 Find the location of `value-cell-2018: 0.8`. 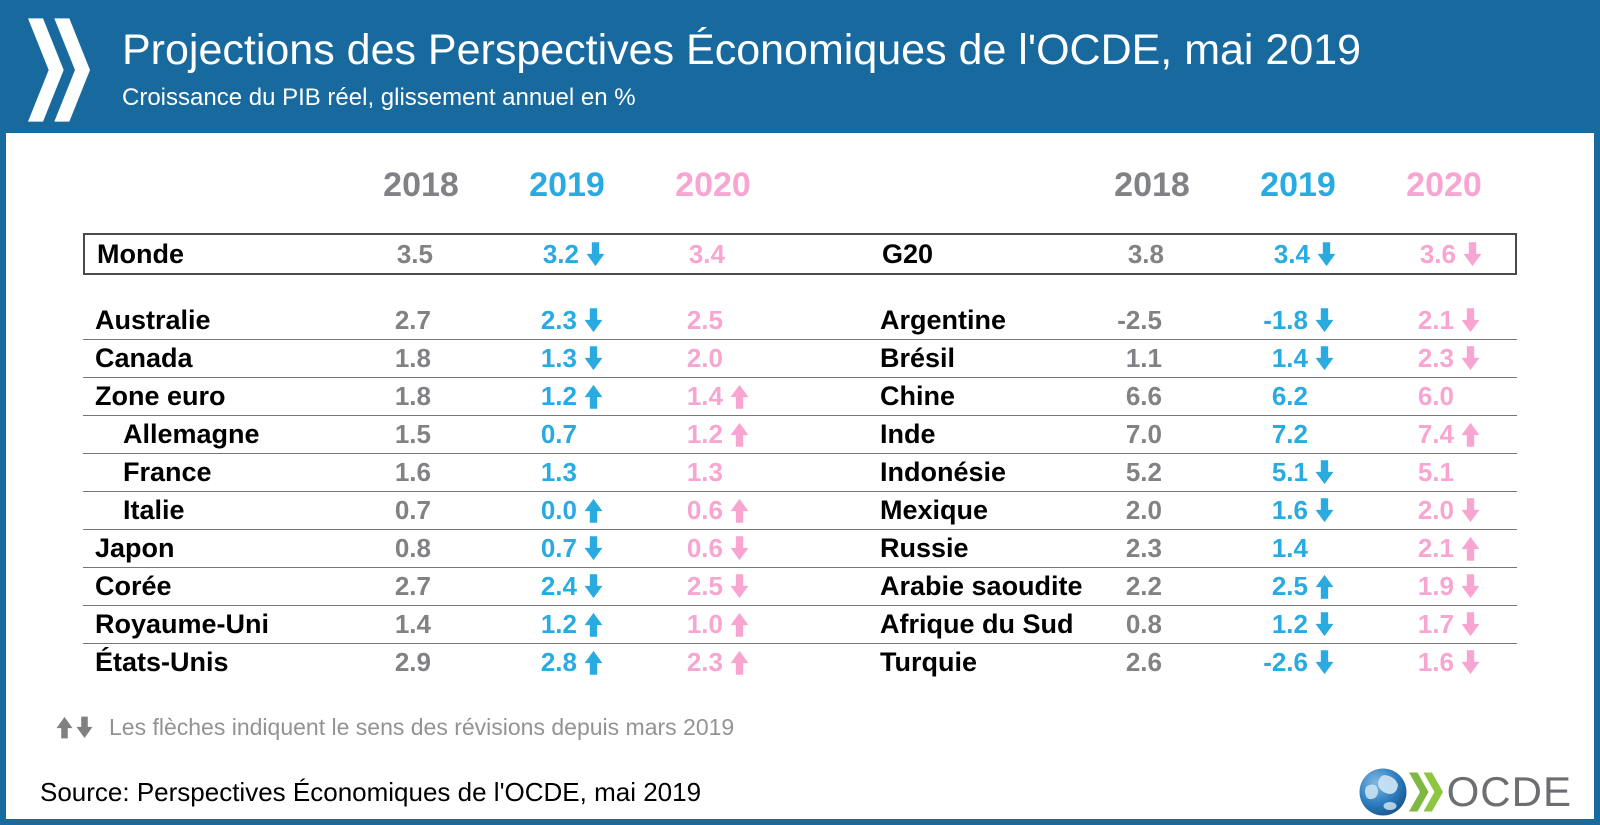

value-cell-2018: 0.8 is located at coordinates (421, 548).